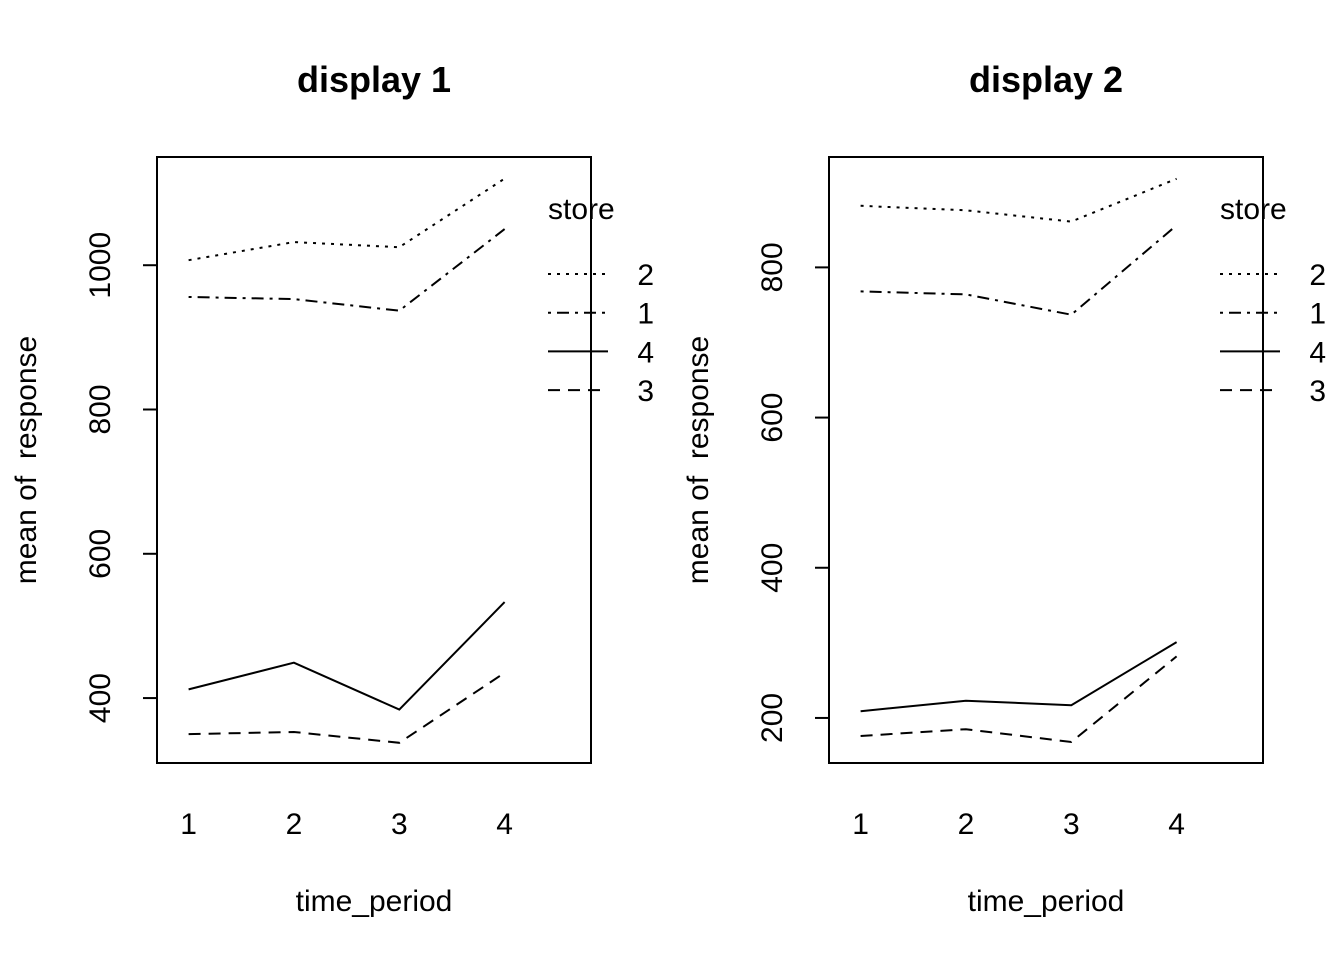 The width and height of the screenshot is (1344, 960). Describe the element at coordinates (1046, 79) in the screenshot. I see `chart-title: display 2` at that location.